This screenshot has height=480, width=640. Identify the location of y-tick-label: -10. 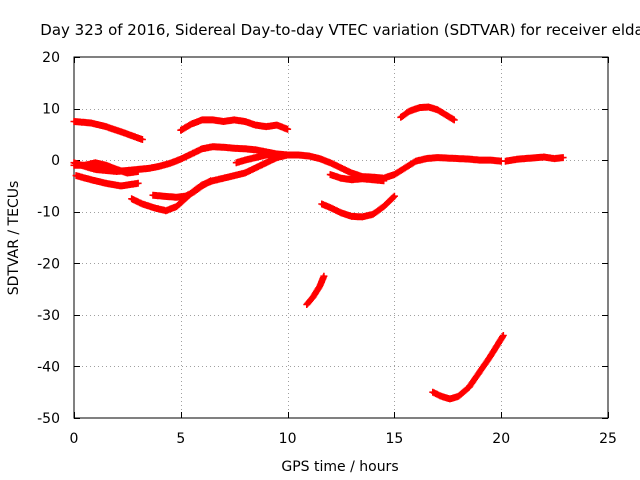
(48, 213).